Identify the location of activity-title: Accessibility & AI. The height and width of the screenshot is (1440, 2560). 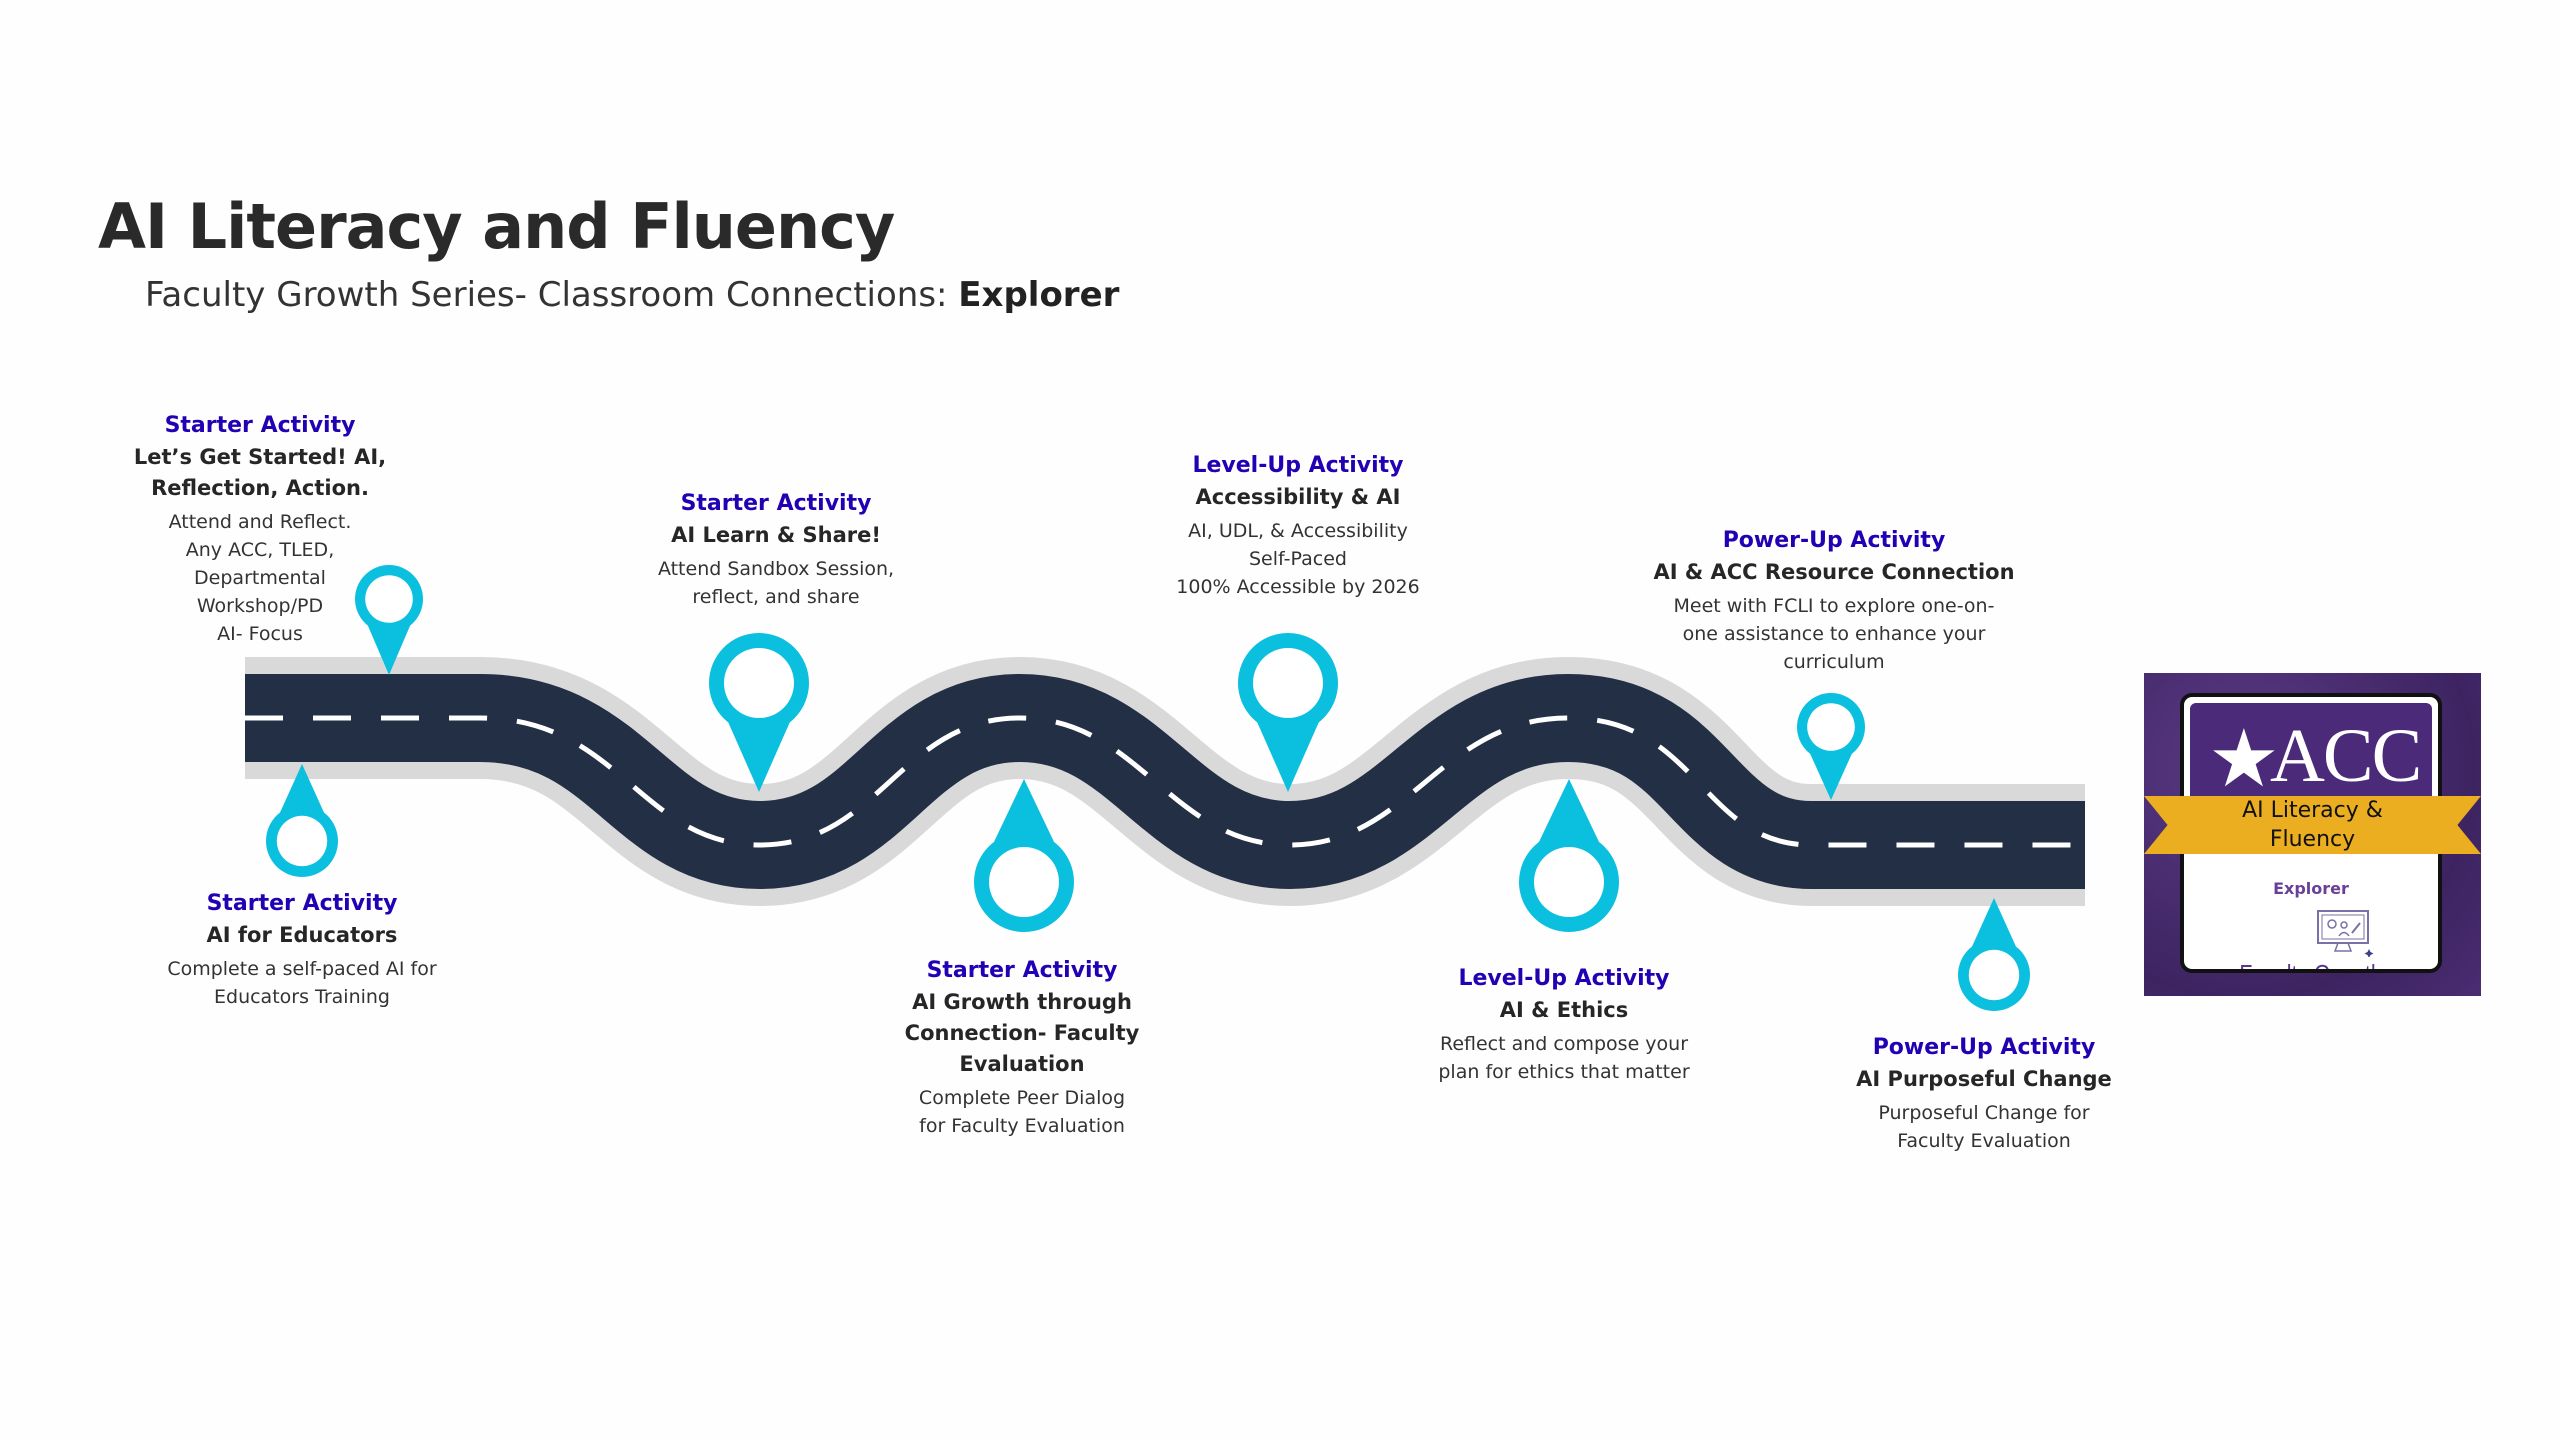
(1298, 497).